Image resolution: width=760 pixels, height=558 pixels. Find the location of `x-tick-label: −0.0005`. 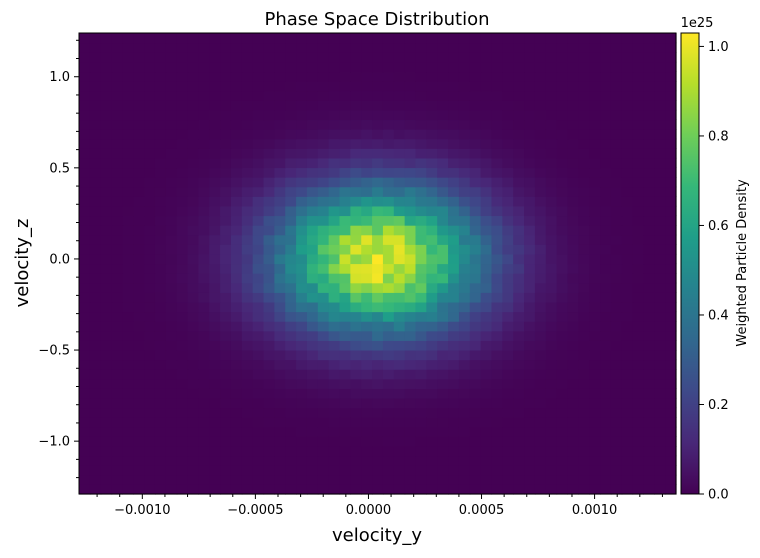

x-tick-label: −0.0005 is located at coordinates (255, 510).